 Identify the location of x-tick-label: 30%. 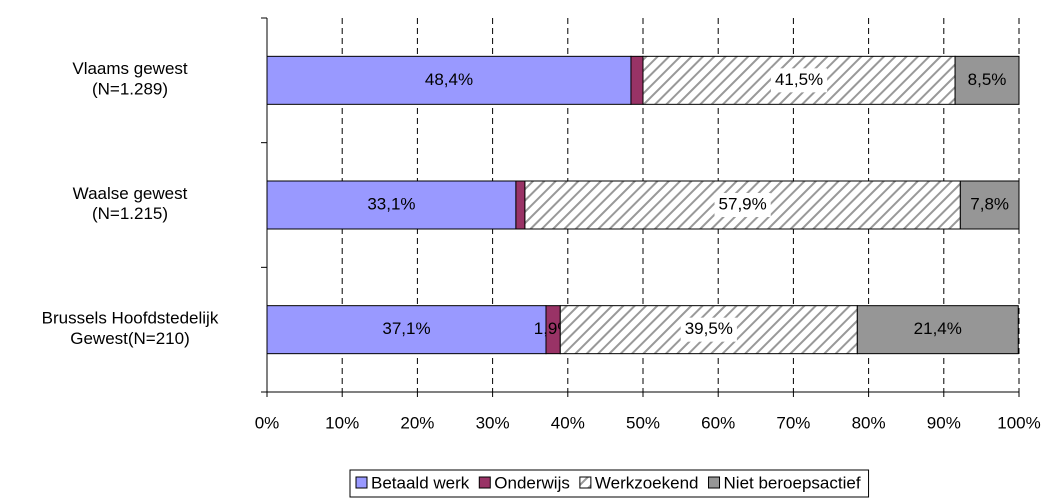
(493, 422).